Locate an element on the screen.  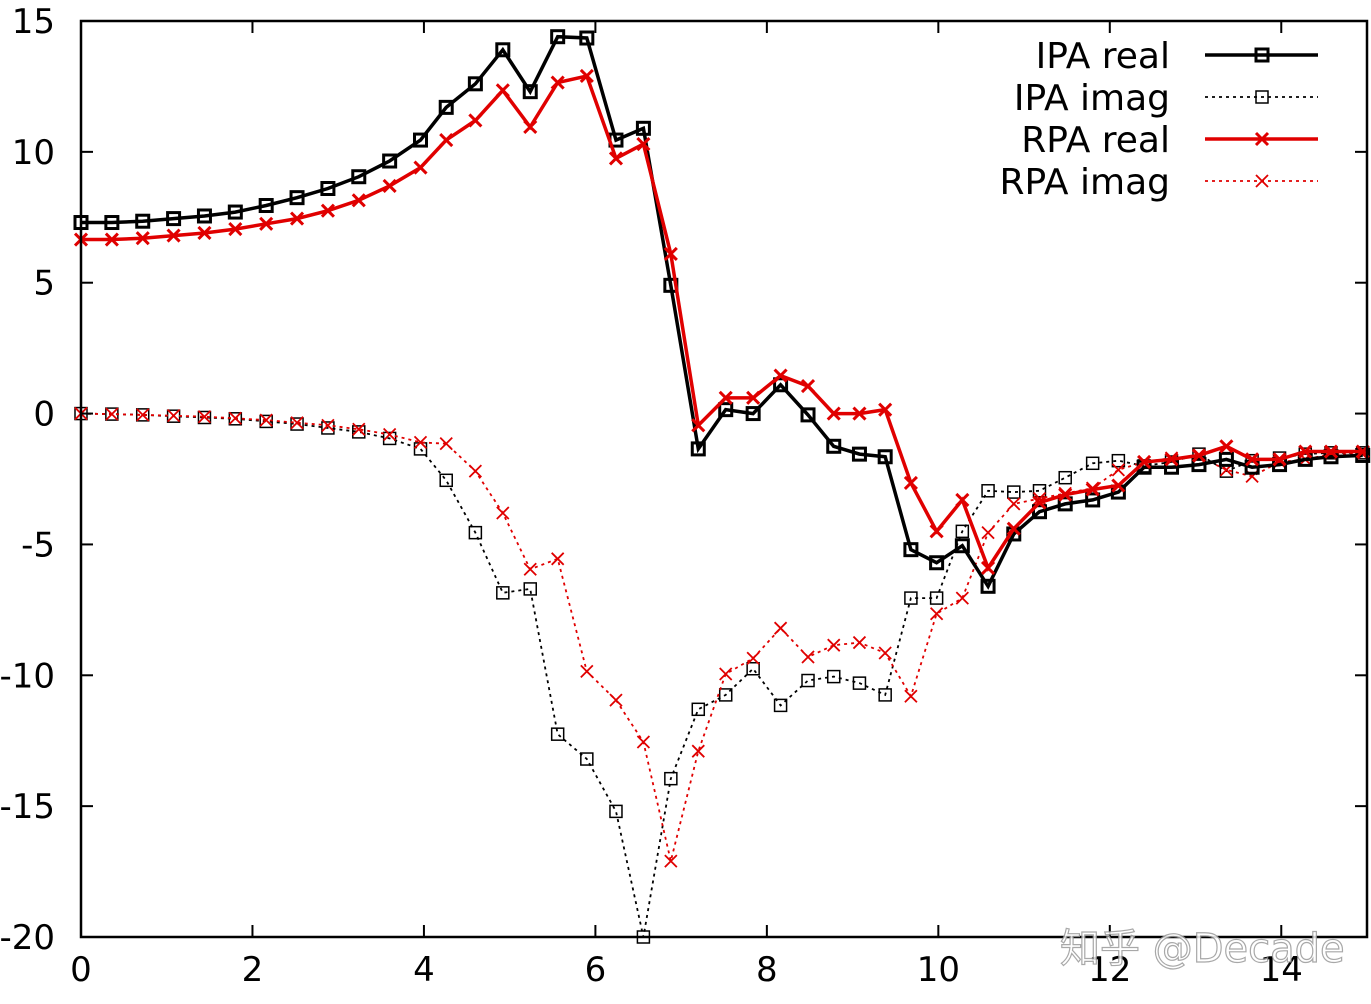
legend-item-rpa-real: RPA real is located at coordinates (1169, 140).